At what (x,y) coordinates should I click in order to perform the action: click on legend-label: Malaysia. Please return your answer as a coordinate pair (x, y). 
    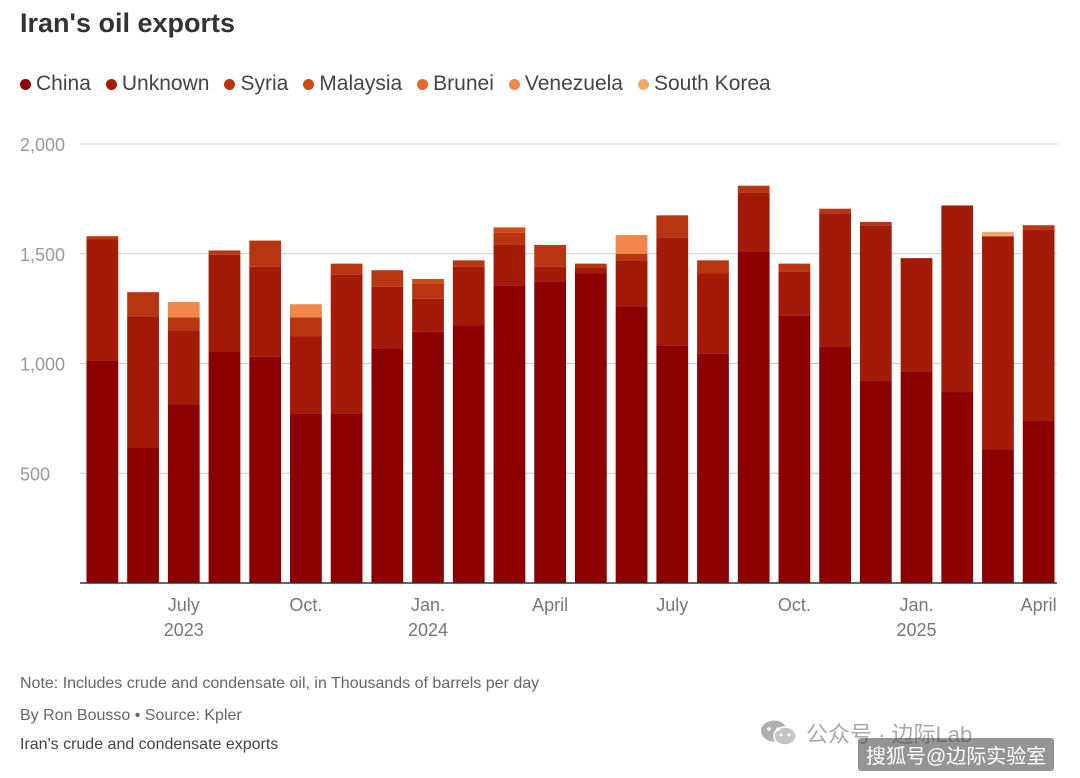
    Looking at the image, I should click on (361, 83).